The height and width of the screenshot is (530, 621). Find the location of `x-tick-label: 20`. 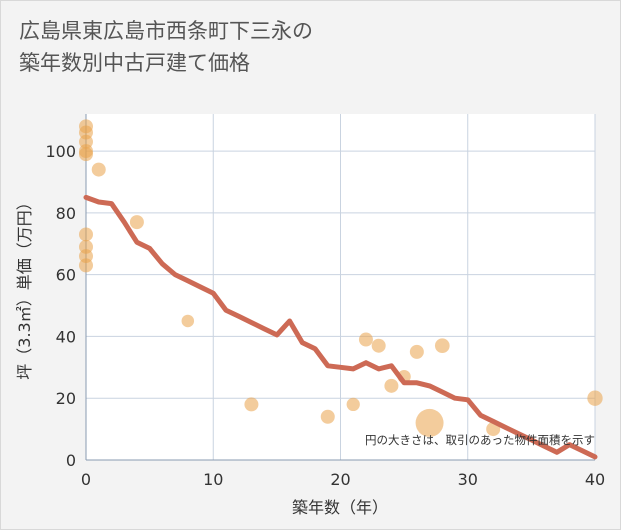

x-tick-label: 20 is located at coordinates (340, 479).